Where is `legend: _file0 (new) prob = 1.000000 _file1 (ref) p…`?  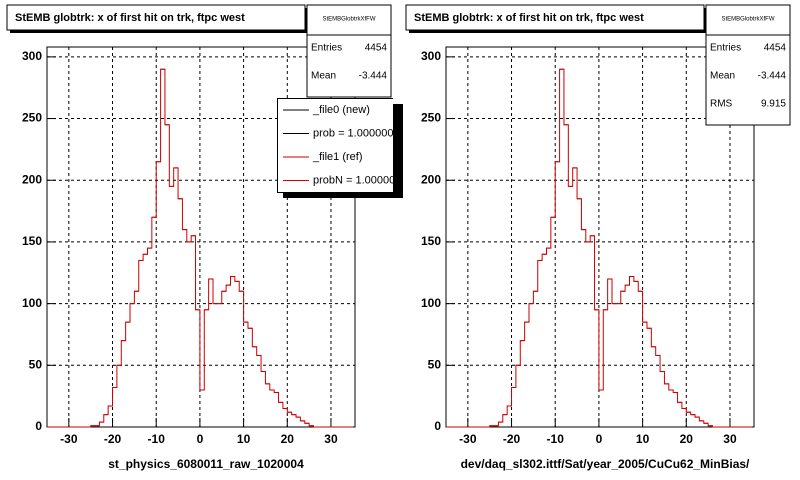
legend: _file0 (new) prob = 1.000000 _file1 (ref) p… is located at coordinates (339, 145).